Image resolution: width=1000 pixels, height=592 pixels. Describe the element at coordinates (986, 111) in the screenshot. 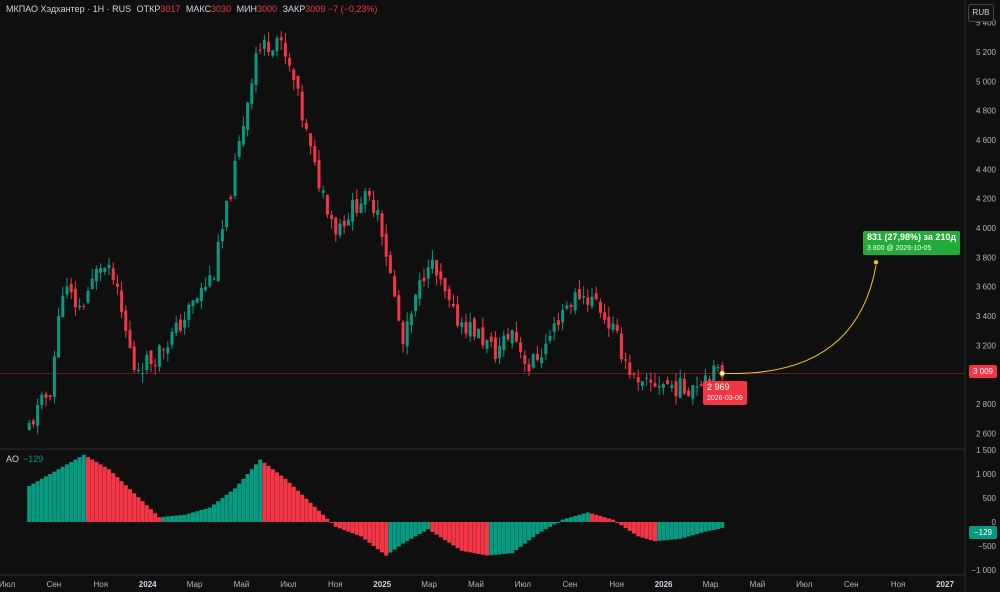

I see `price-tick-label: 4 800` at that location.